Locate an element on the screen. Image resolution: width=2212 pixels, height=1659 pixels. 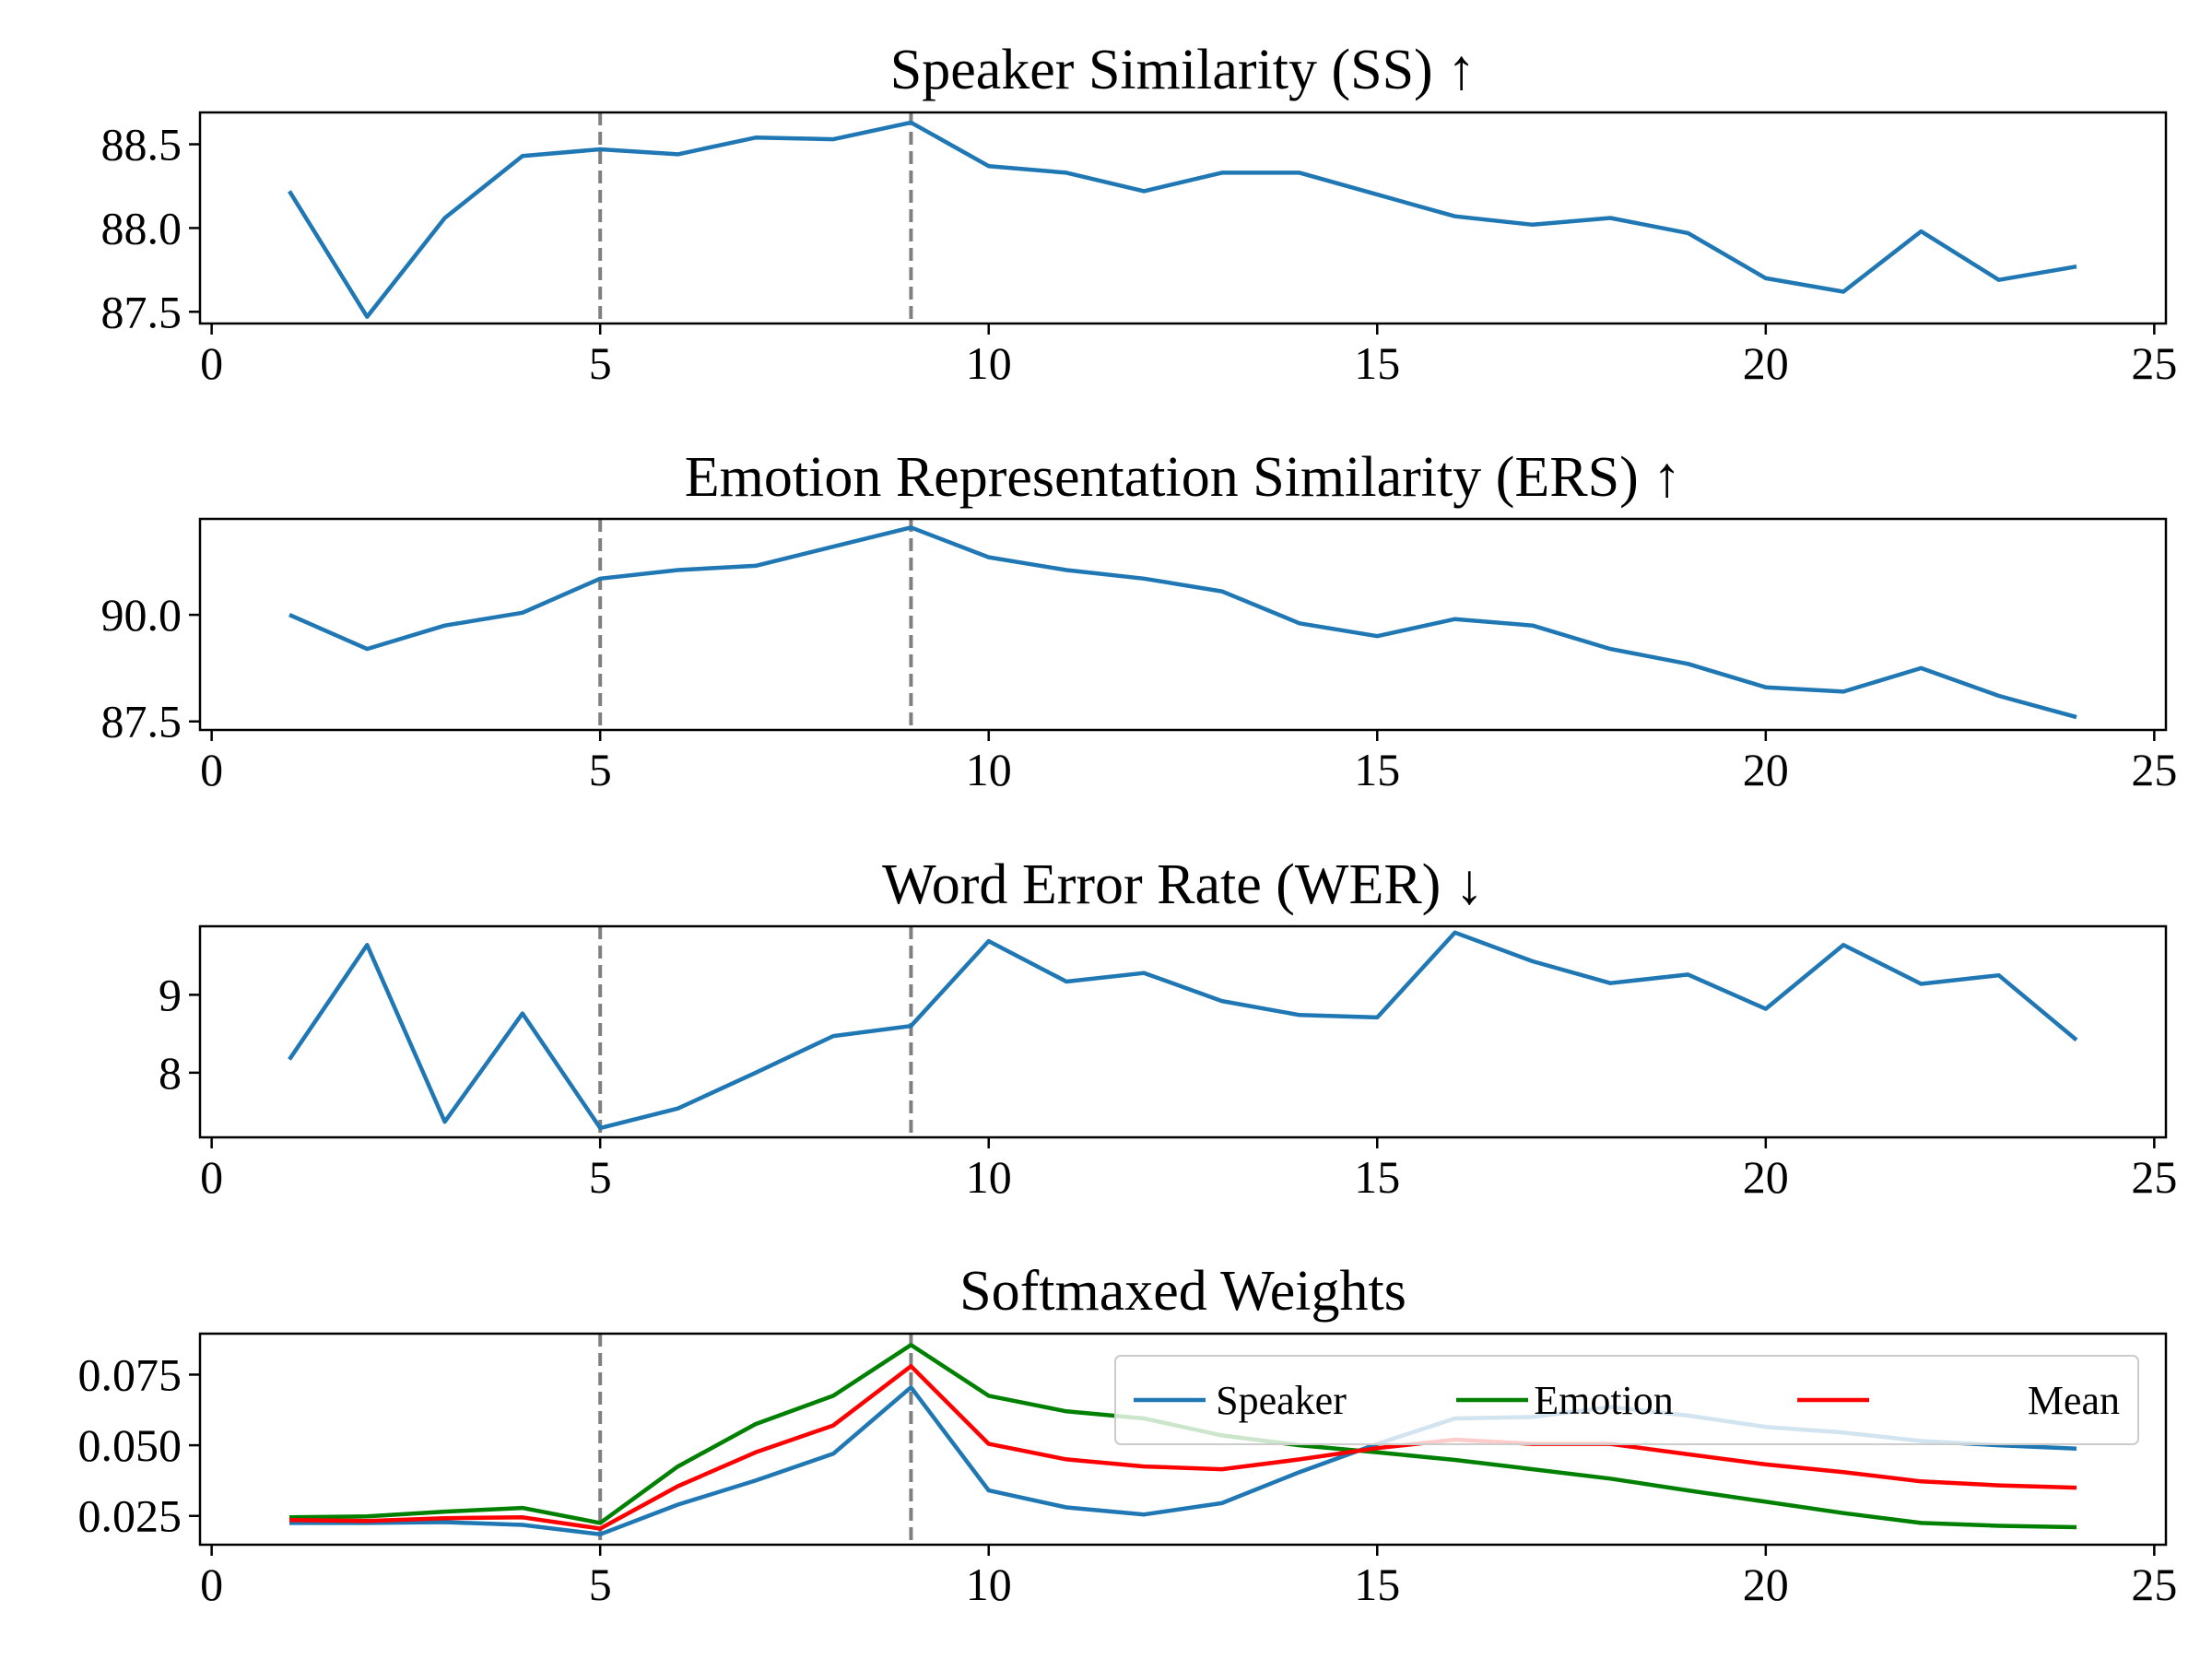
series-line-ers is located at coordinates (1182, 622).